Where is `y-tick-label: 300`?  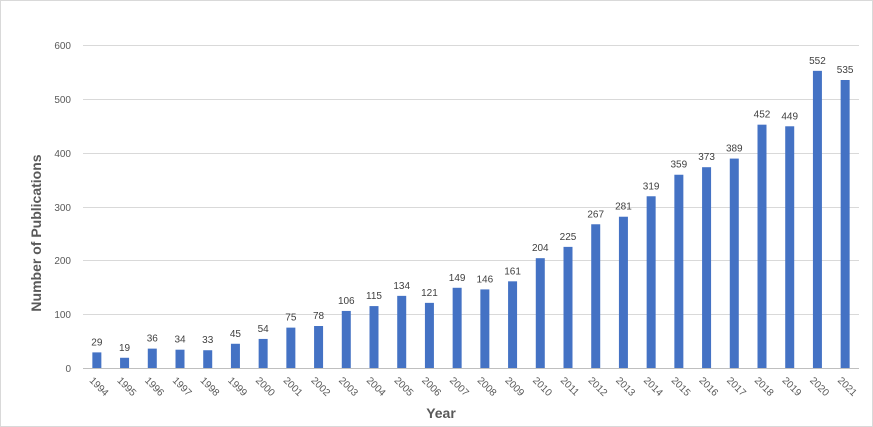 y-tick-label: 300 is located at coordinates (62, 208).